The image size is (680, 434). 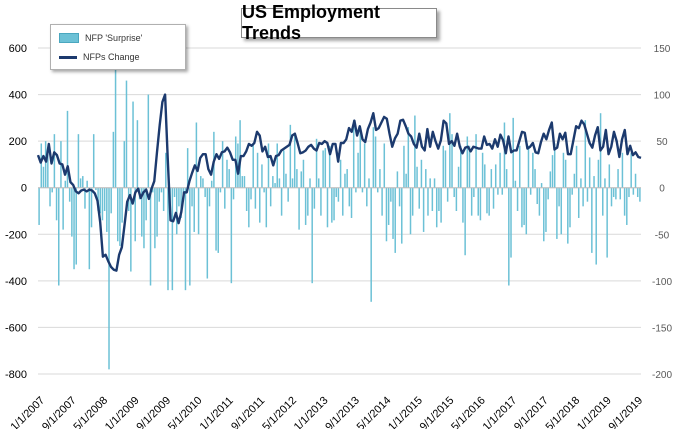 I want to click on right-tick-label: 0, so click(x=662, y=189).